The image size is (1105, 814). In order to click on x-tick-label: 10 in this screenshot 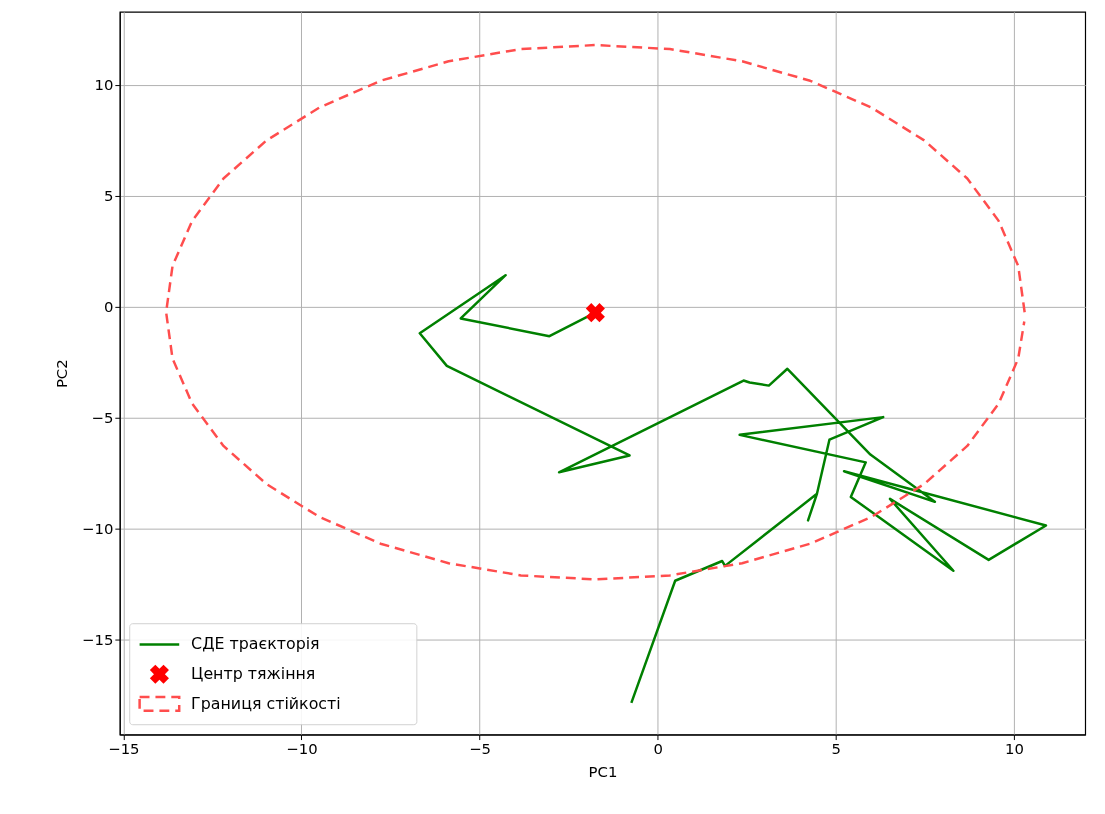, I will do `click(1014, 748)`.